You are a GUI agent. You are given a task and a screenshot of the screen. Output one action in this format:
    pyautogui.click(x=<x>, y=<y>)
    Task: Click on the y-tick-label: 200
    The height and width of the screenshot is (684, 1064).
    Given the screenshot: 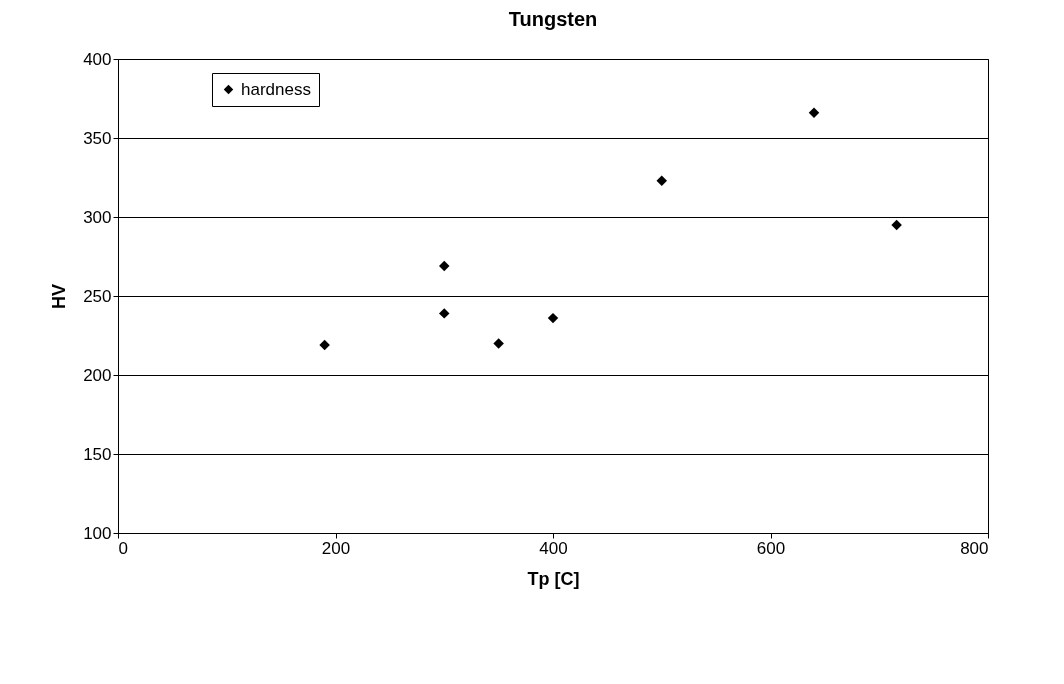 What is the action you would take?
    pyautogui.click(x=97, y=375)
    